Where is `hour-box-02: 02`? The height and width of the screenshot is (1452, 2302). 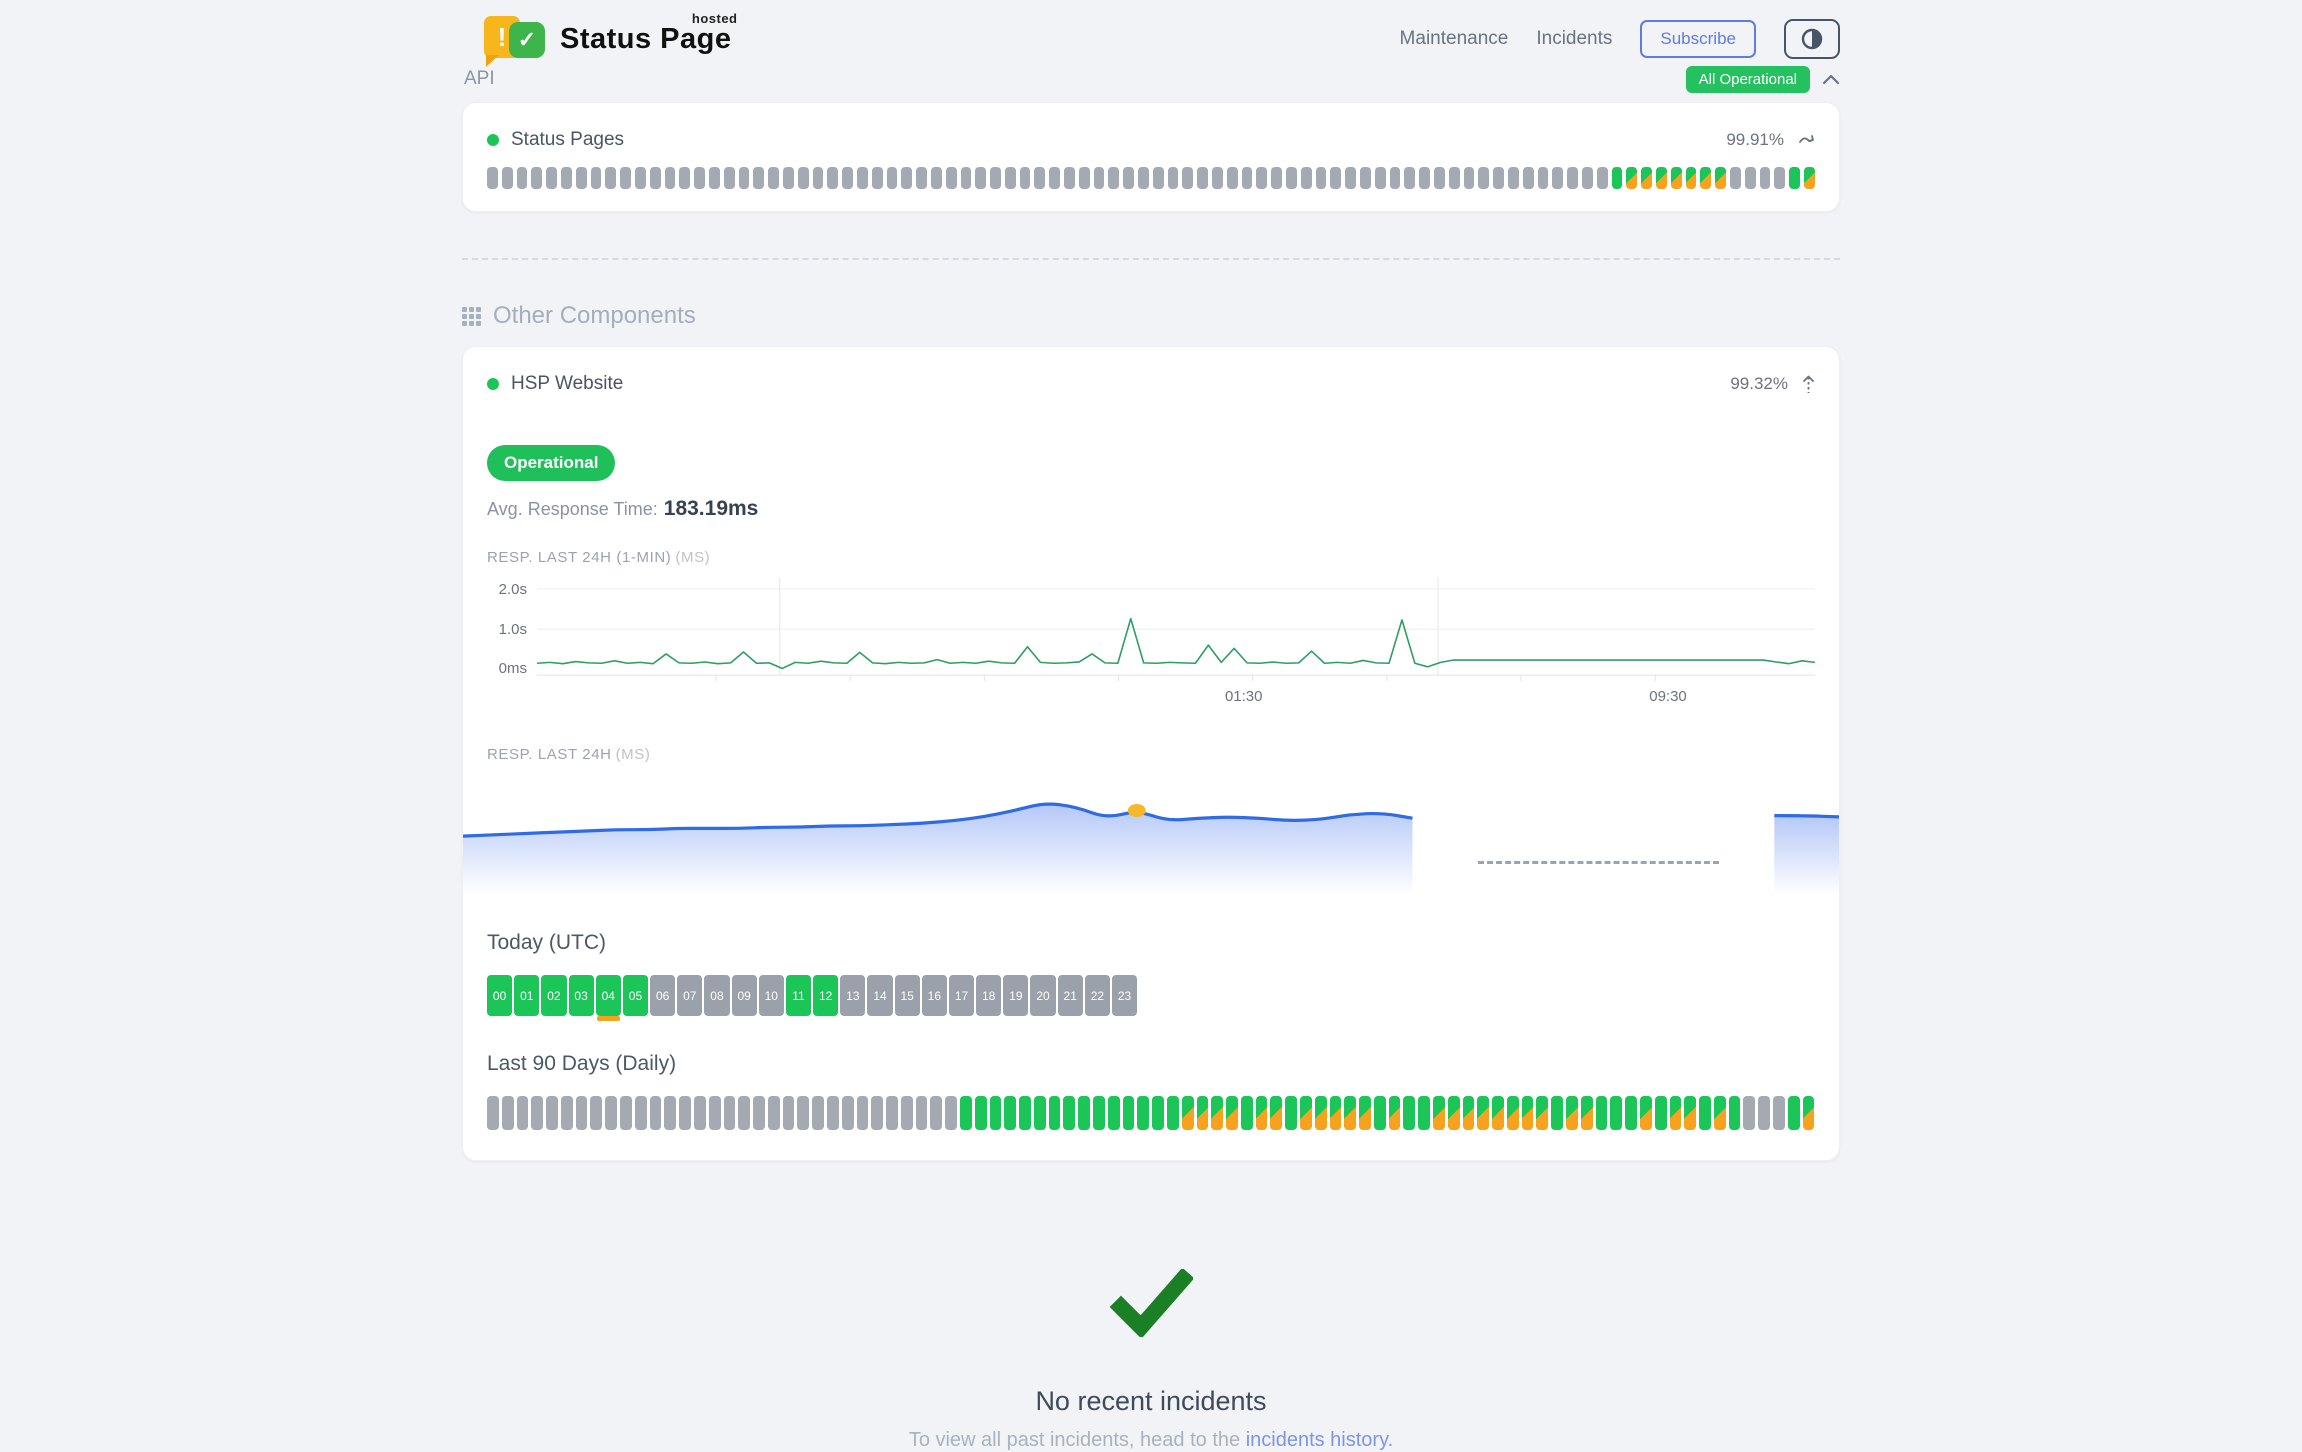
hour-box-02: 02 is located at coordinates (554, 995).